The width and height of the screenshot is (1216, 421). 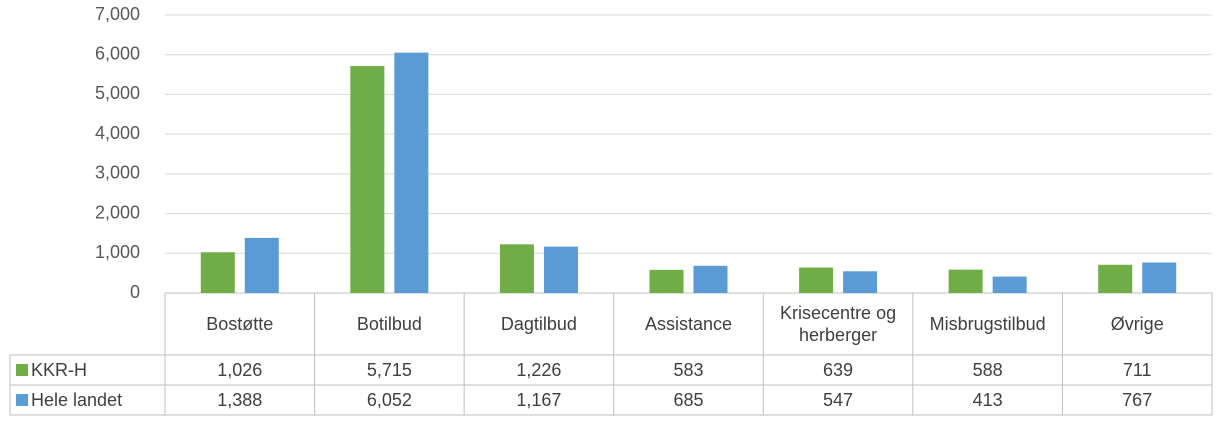 I want to click on data-label-text: 767, so click(x=1137, y=400).